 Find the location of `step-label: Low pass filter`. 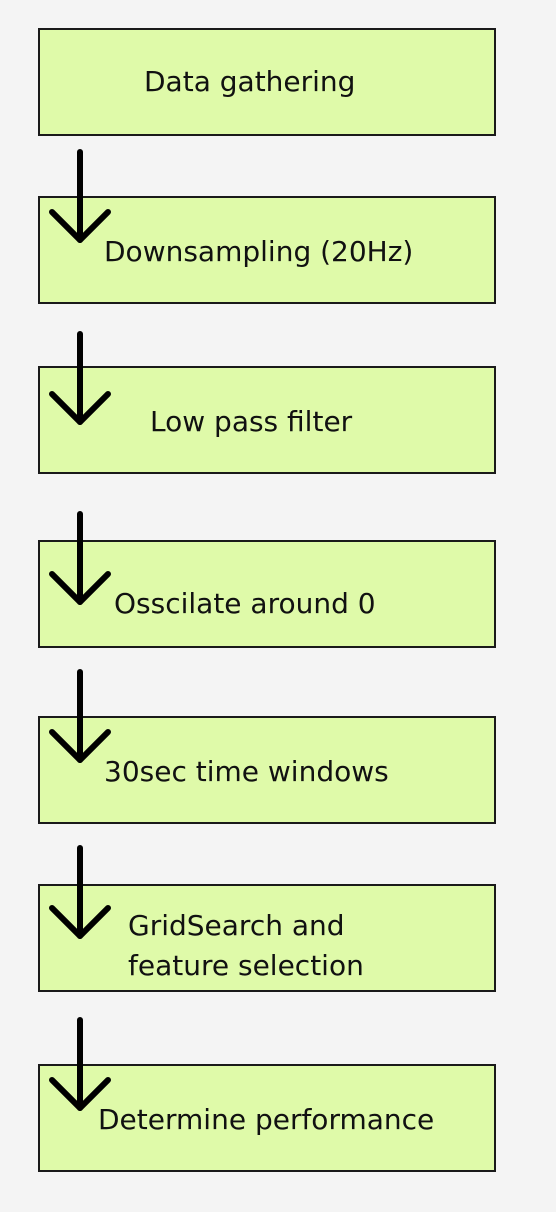

step-label: Low pass filter is located at coordinates (251, 421).